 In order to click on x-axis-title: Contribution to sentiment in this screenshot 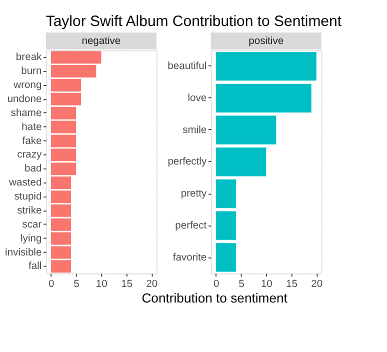, I will do `click(215, 298)`.